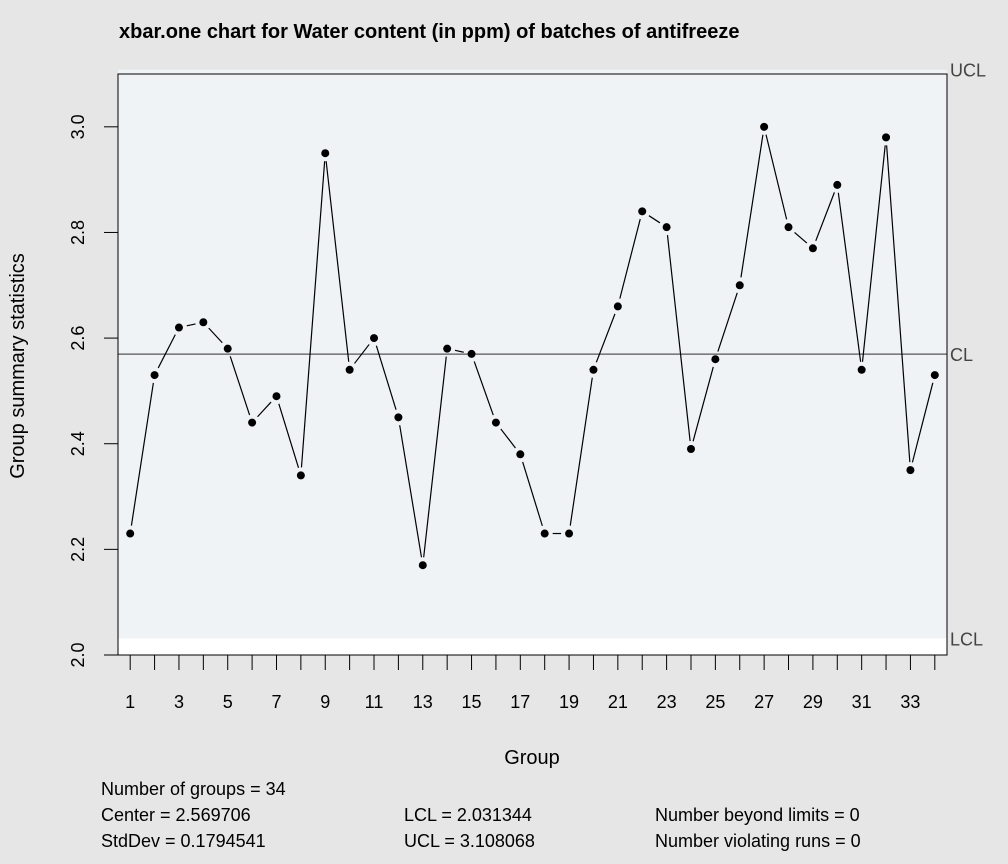 The height and width of the screenshot is (864, 1008). Describe the element at coordinates (18, 366) in the screenshot. I see `y-axis-label: Group summary statistics` at that location.